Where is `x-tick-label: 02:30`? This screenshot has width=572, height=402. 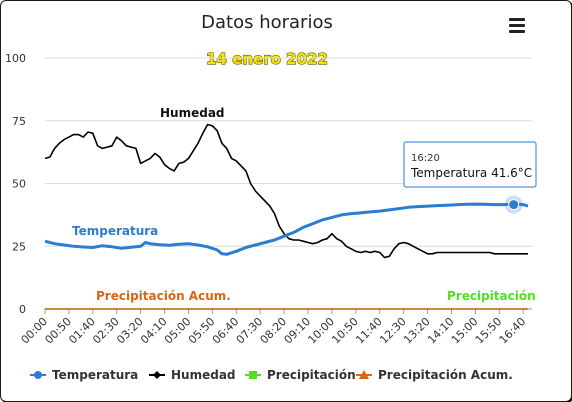
x-tick-label: 02:30 is located at coordinates (106, 331).